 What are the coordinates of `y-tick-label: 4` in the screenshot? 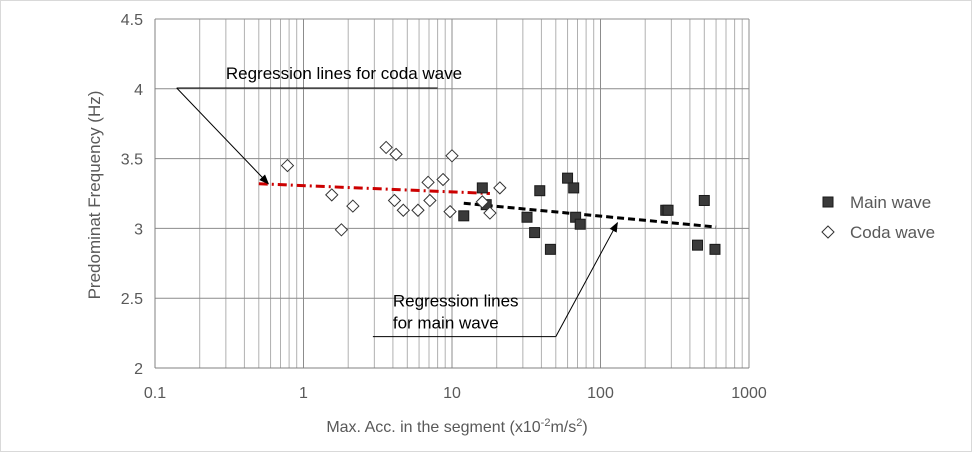 It's located at (138, 90).